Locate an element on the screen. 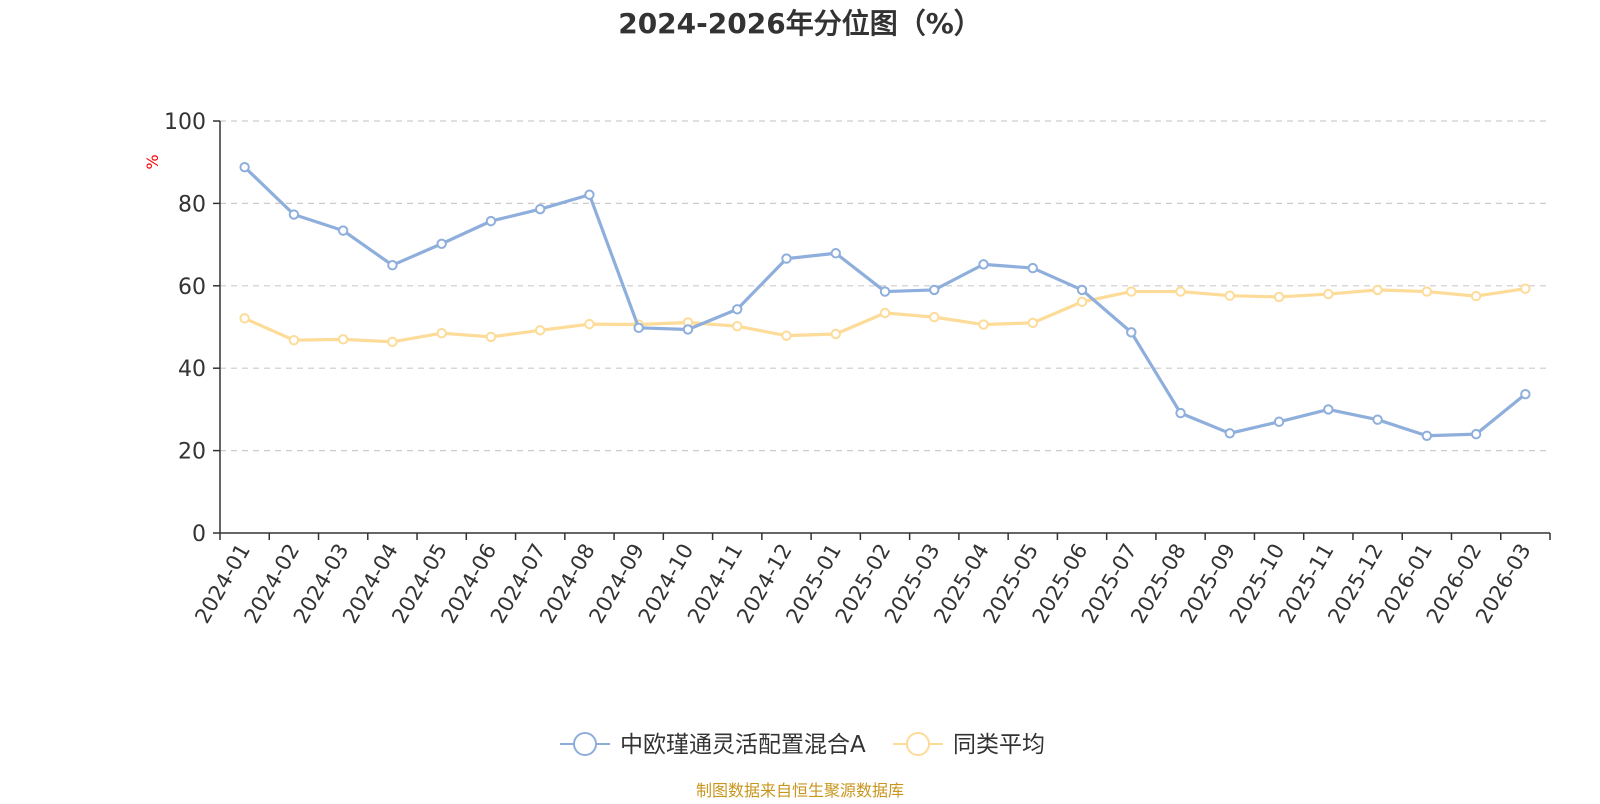  legend-item-1: 中欧瑾通灵活配置混合A is located at coordinates (713, 745).